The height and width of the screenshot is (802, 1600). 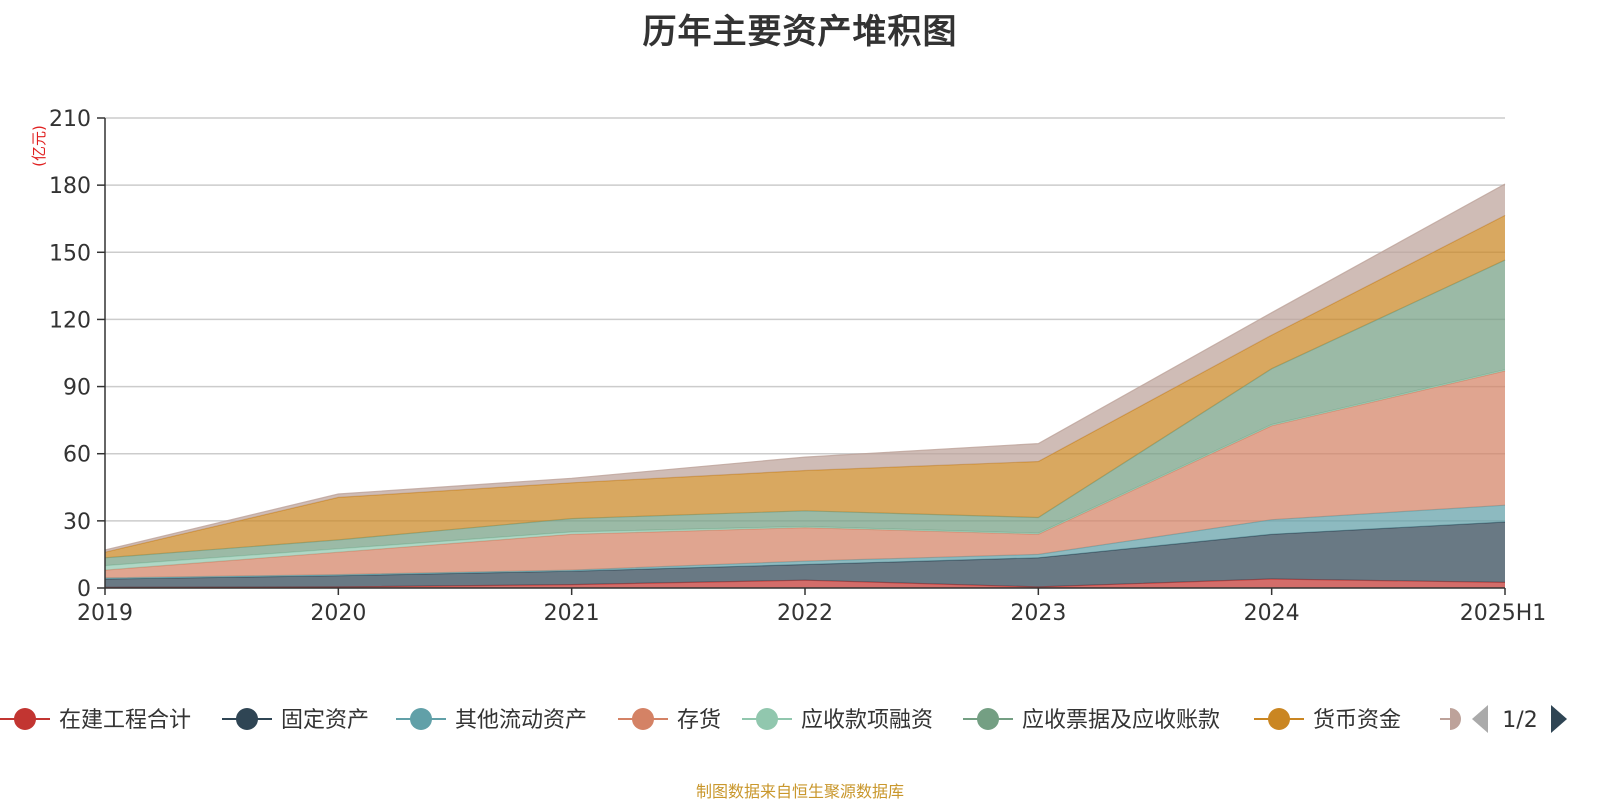 What do you see at coordinates (125, 720) in the screenshot?
I see `legend-label: 在建工程合计` at bounding box center [125, 720].